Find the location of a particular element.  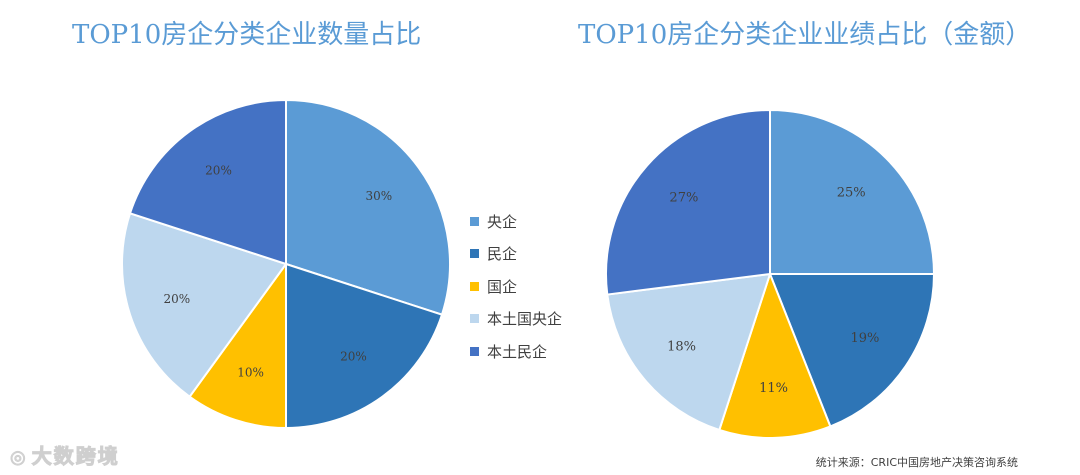

chart-legend: 央企 民企 国企 本土国央企 本土民企 is located at coordinates (516, 286).